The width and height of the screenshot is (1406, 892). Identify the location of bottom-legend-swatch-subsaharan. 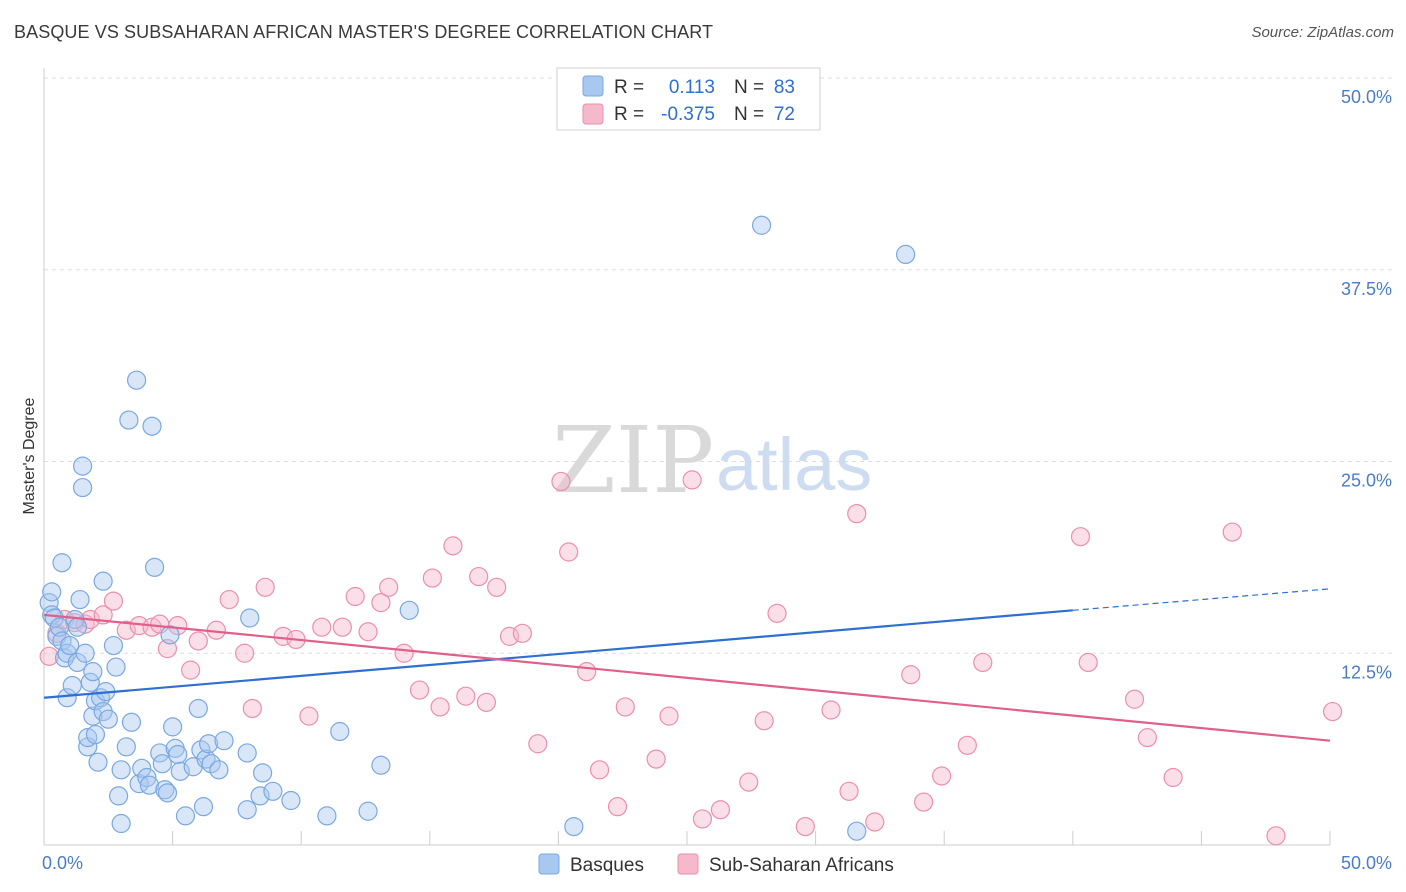
(688, 864).